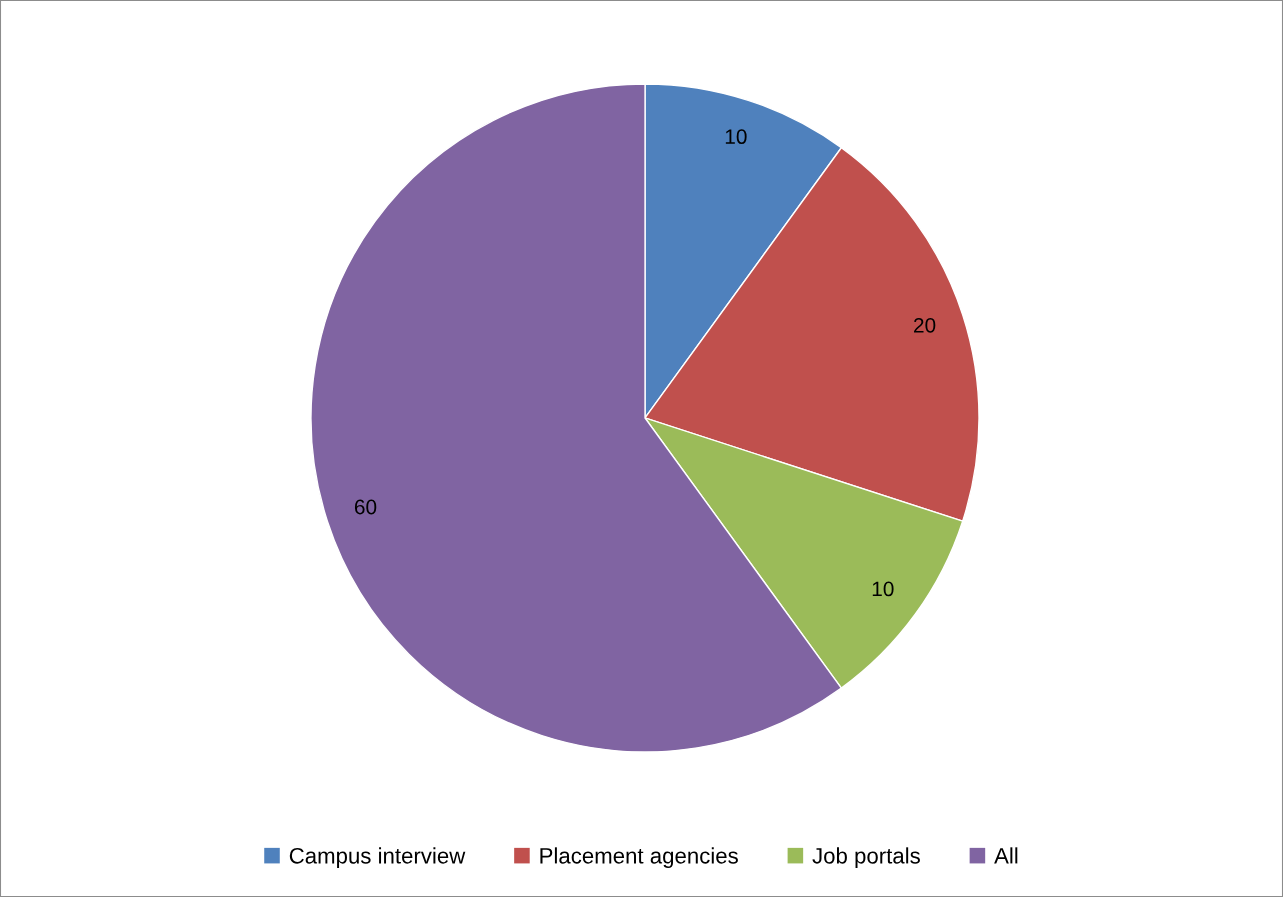 This screenshot has height=897, width=1283. Describe the element at coordinates (365, 507) in the screenshot. I see `data-label: 60` at that location.